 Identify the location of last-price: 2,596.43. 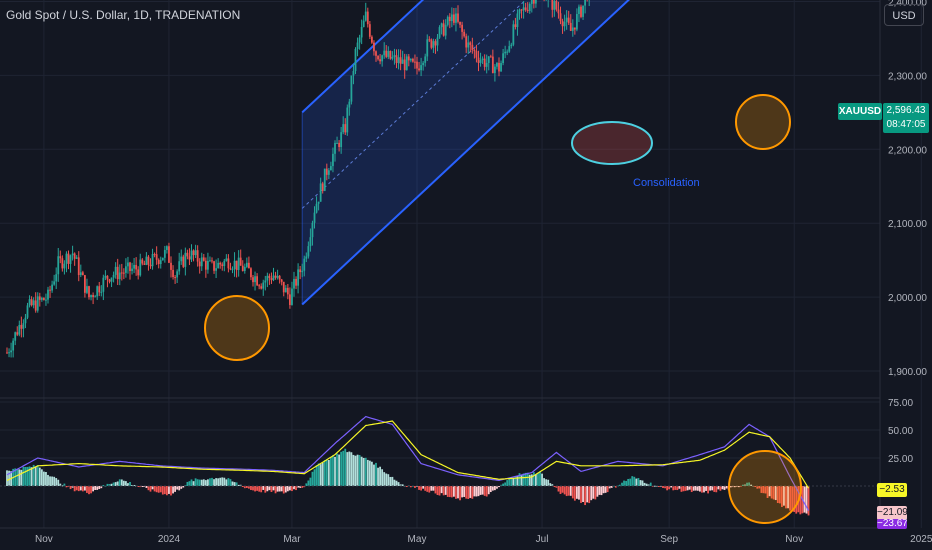
(906, 110).